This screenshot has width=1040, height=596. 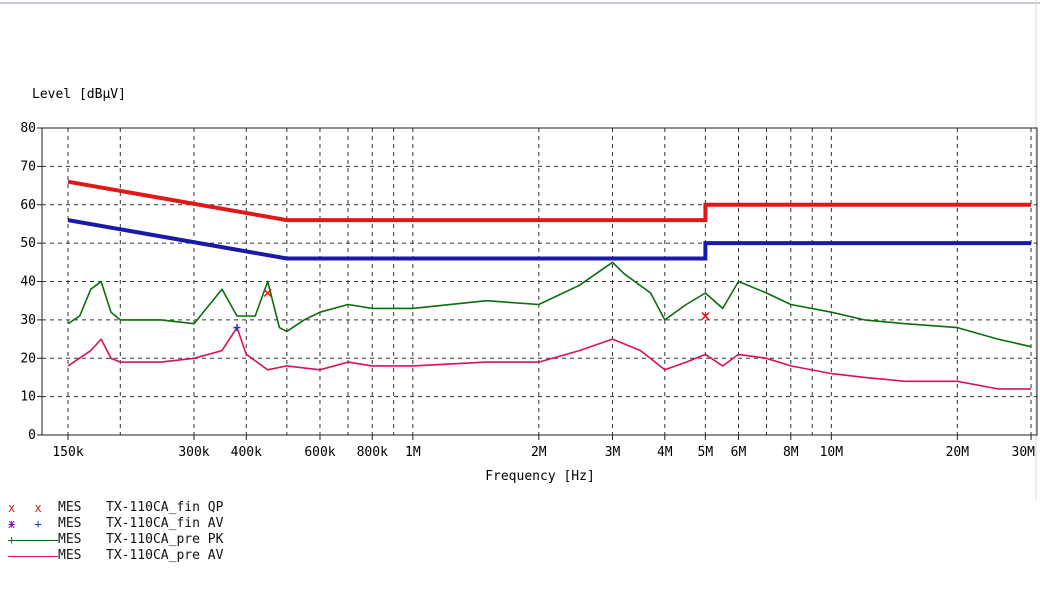 I want to click on legend-series-name: TX-110CA_fin AV, so click(x=165, y=523).